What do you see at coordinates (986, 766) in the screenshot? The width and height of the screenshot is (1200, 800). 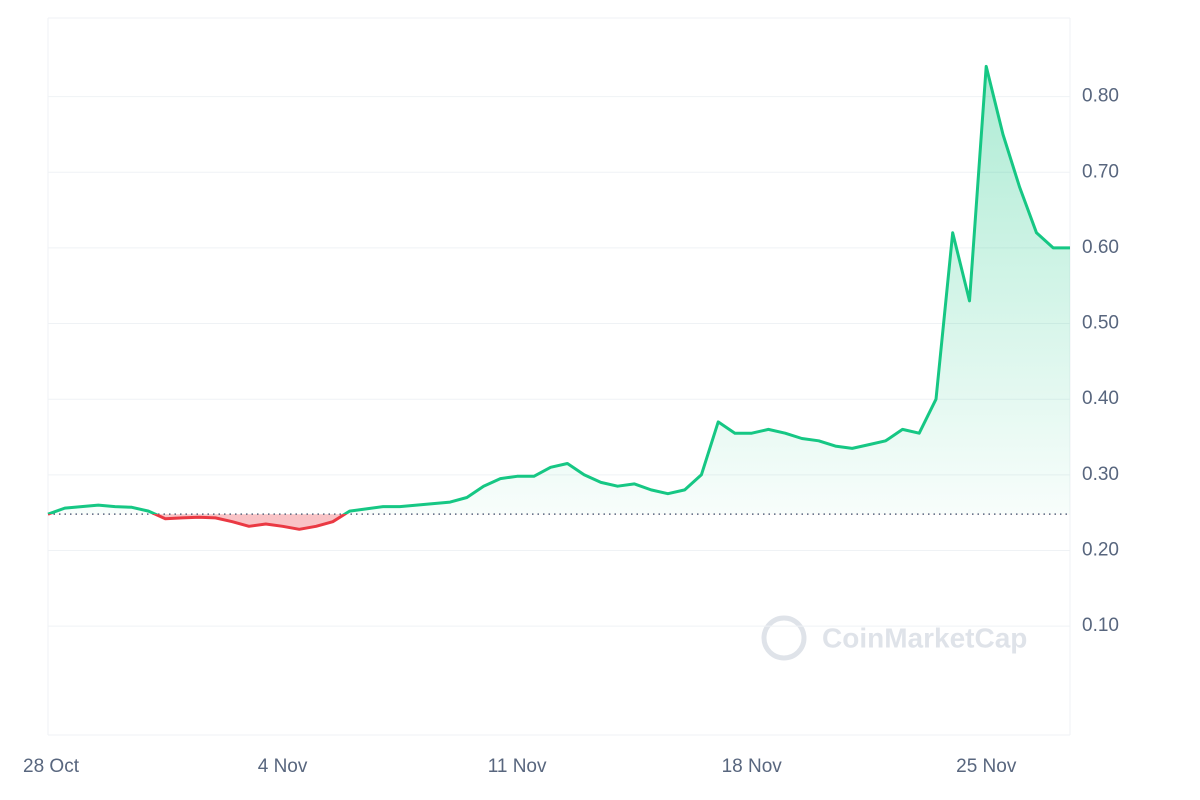 I see `x-tick-label: 25 Nov` at bounding box center [986, 766].